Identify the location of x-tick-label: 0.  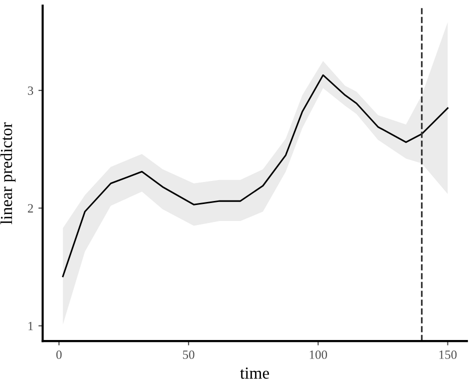
(59, 354).